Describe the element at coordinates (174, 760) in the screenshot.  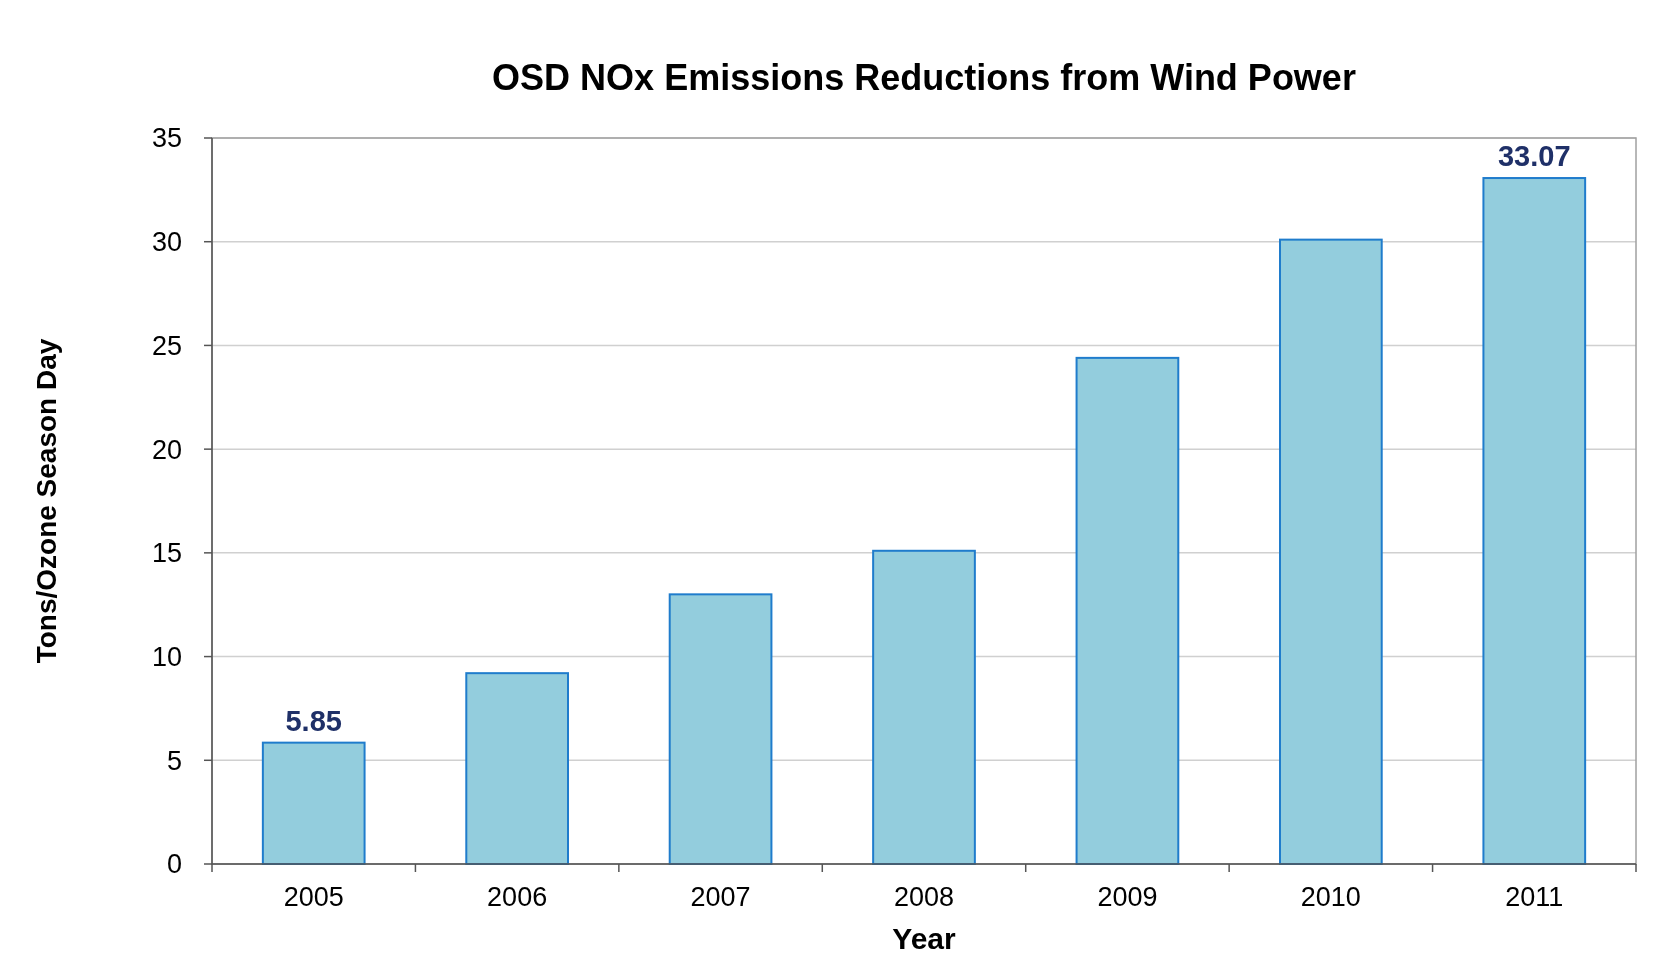
I see `y-tick-label: 5` at that location.